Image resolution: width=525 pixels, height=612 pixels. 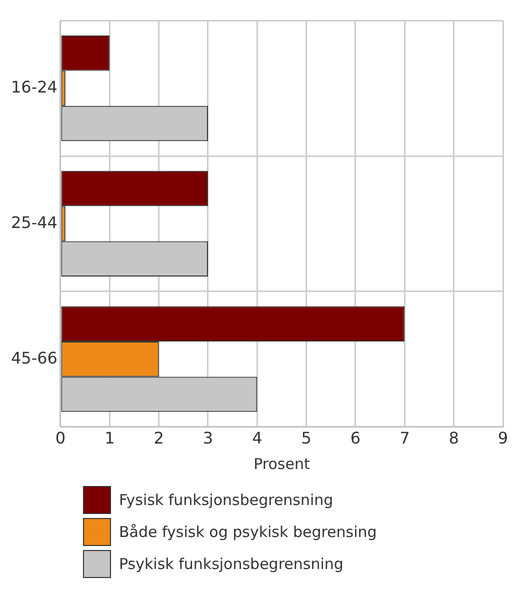 I want to click on legend-label: Både fysisk og psykisk begrensing, so click(x=248, y=532).